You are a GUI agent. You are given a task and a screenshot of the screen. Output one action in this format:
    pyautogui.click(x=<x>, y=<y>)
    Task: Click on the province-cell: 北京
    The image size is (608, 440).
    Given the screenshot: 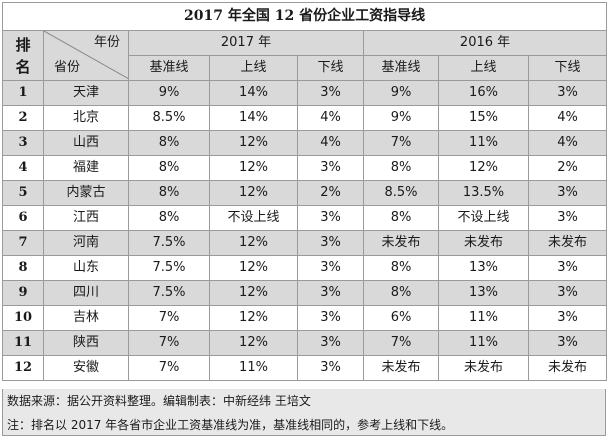 What is the action you would take?
    pyautogui.click(x=86, y=118)
    